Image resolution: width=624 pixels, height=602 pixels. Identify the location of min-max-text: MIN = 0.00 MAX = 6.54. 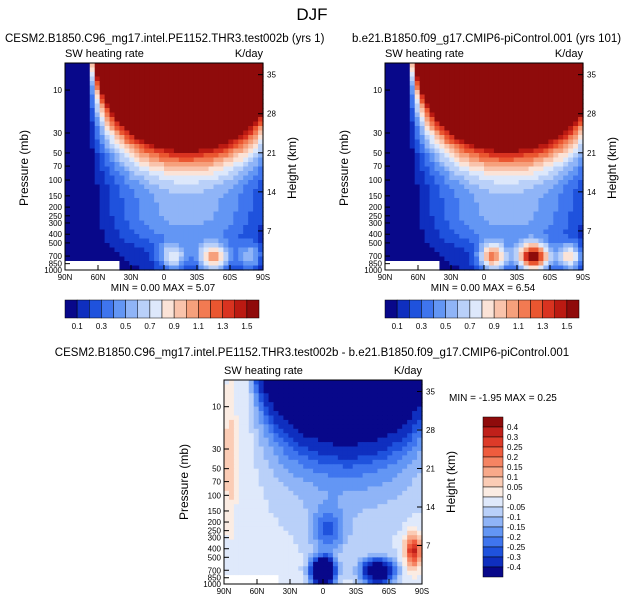
(483, 288).